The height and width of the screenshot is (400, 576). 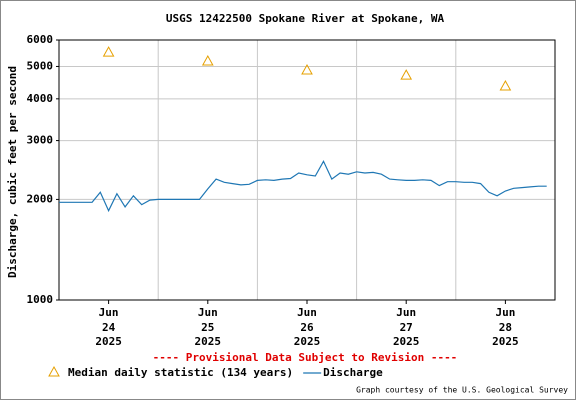 I want to click on legend-marker, so click(x=54, y=371).